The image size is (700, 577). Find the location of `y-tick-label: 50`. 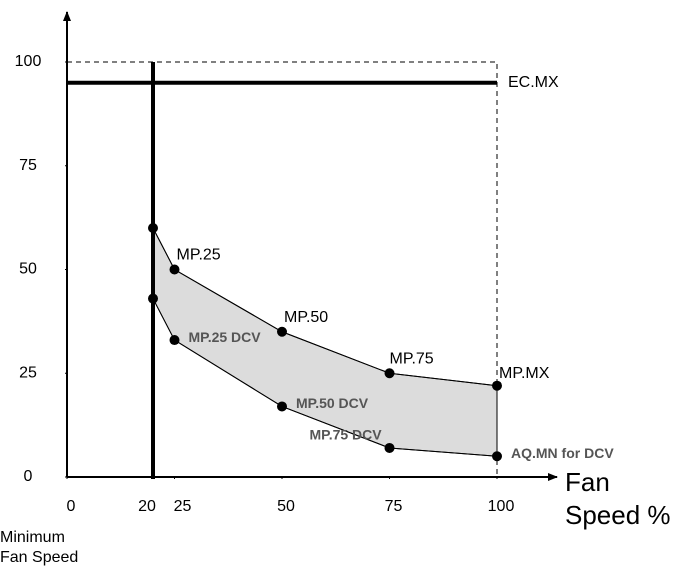

y-tick-label: 50 is located at coordinates (28, 269).